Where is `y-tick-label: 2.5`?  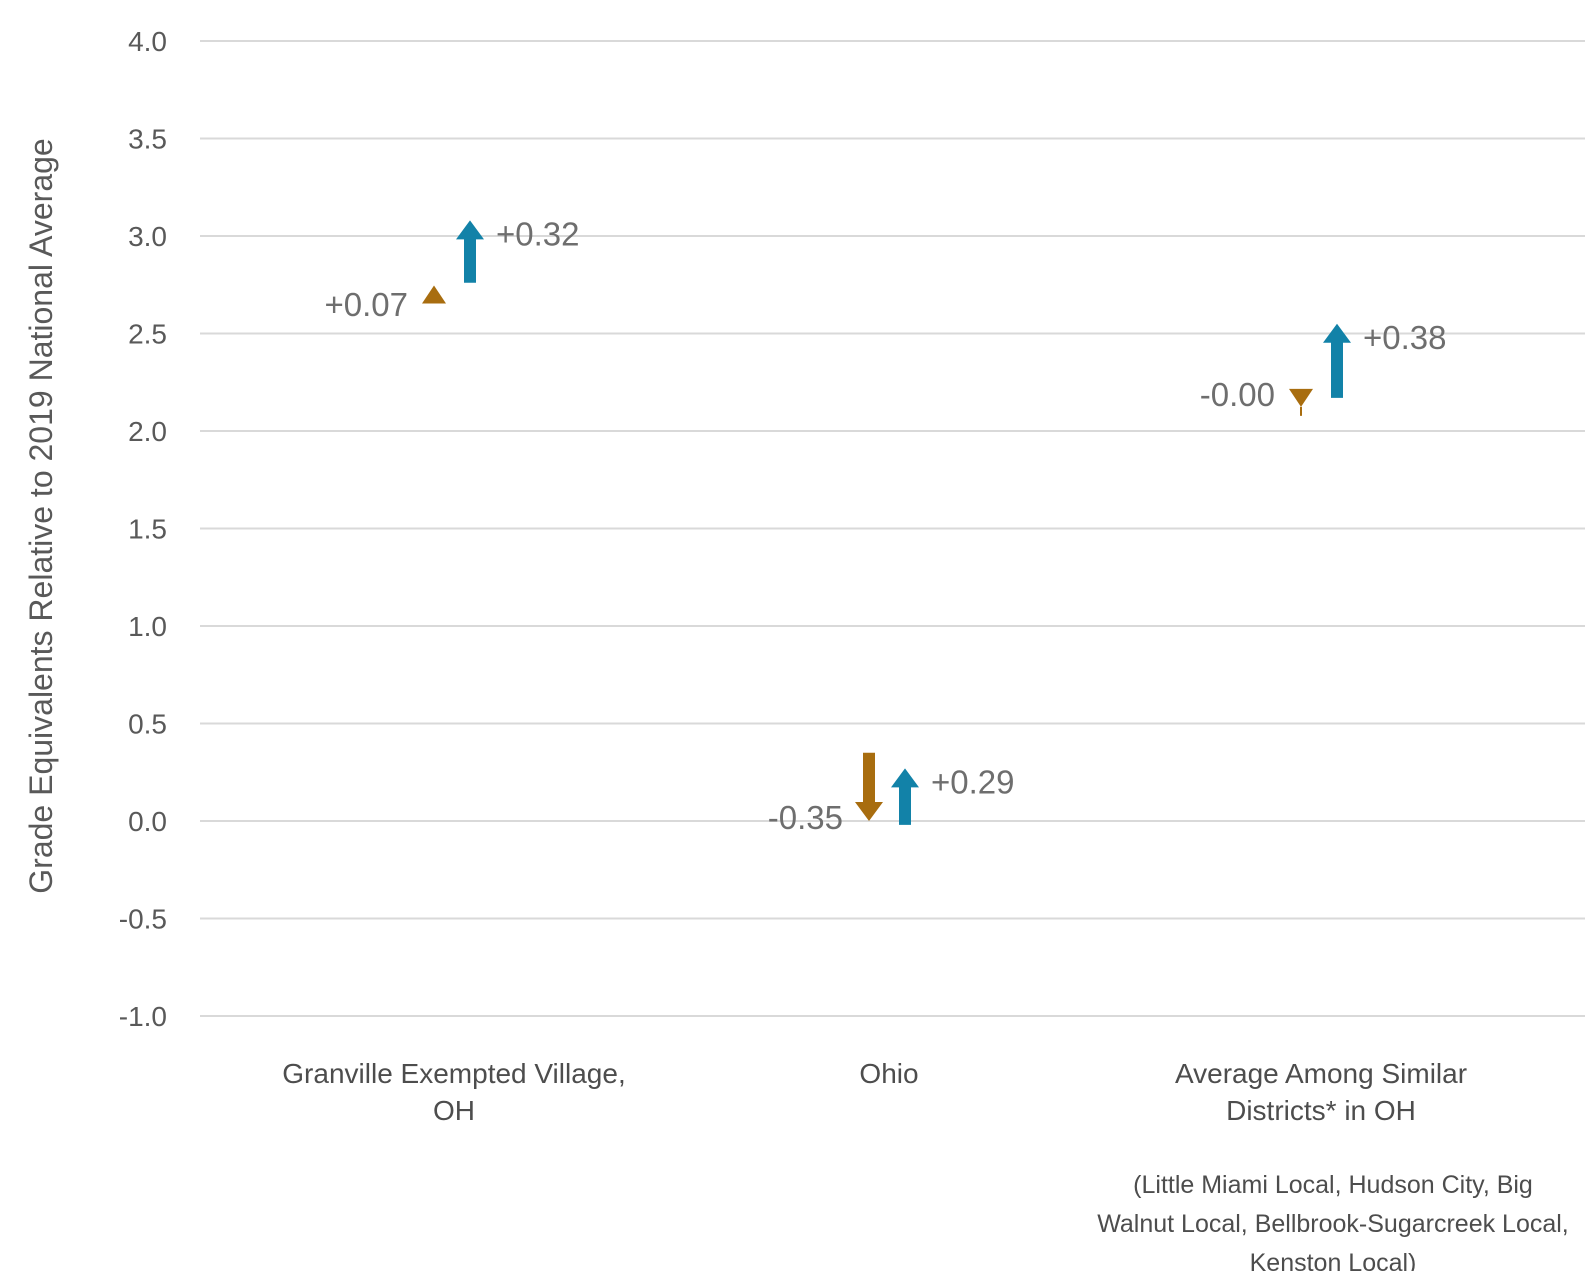
y-tick-label: 2.5 is located at coordinates (147, 334).